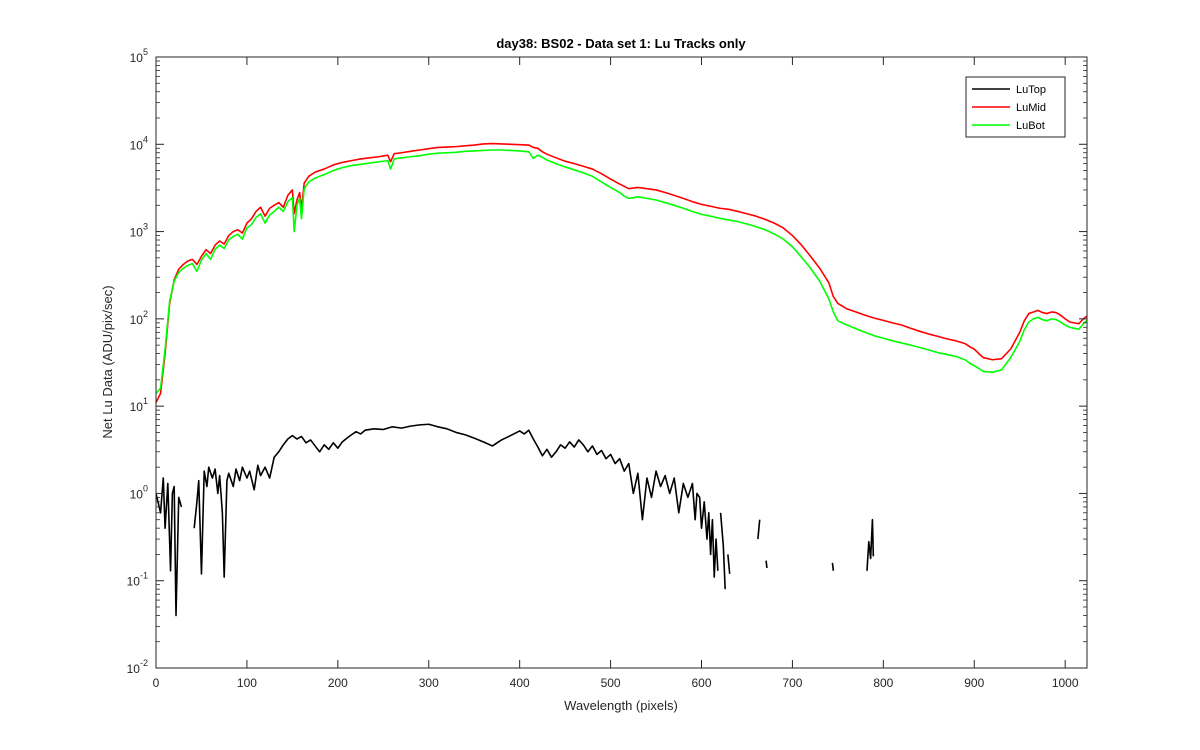 The height and width of the screenshot is (750, 1200). I want to click on x-axis-label: Wavelength (pixels), so click(621, 705).